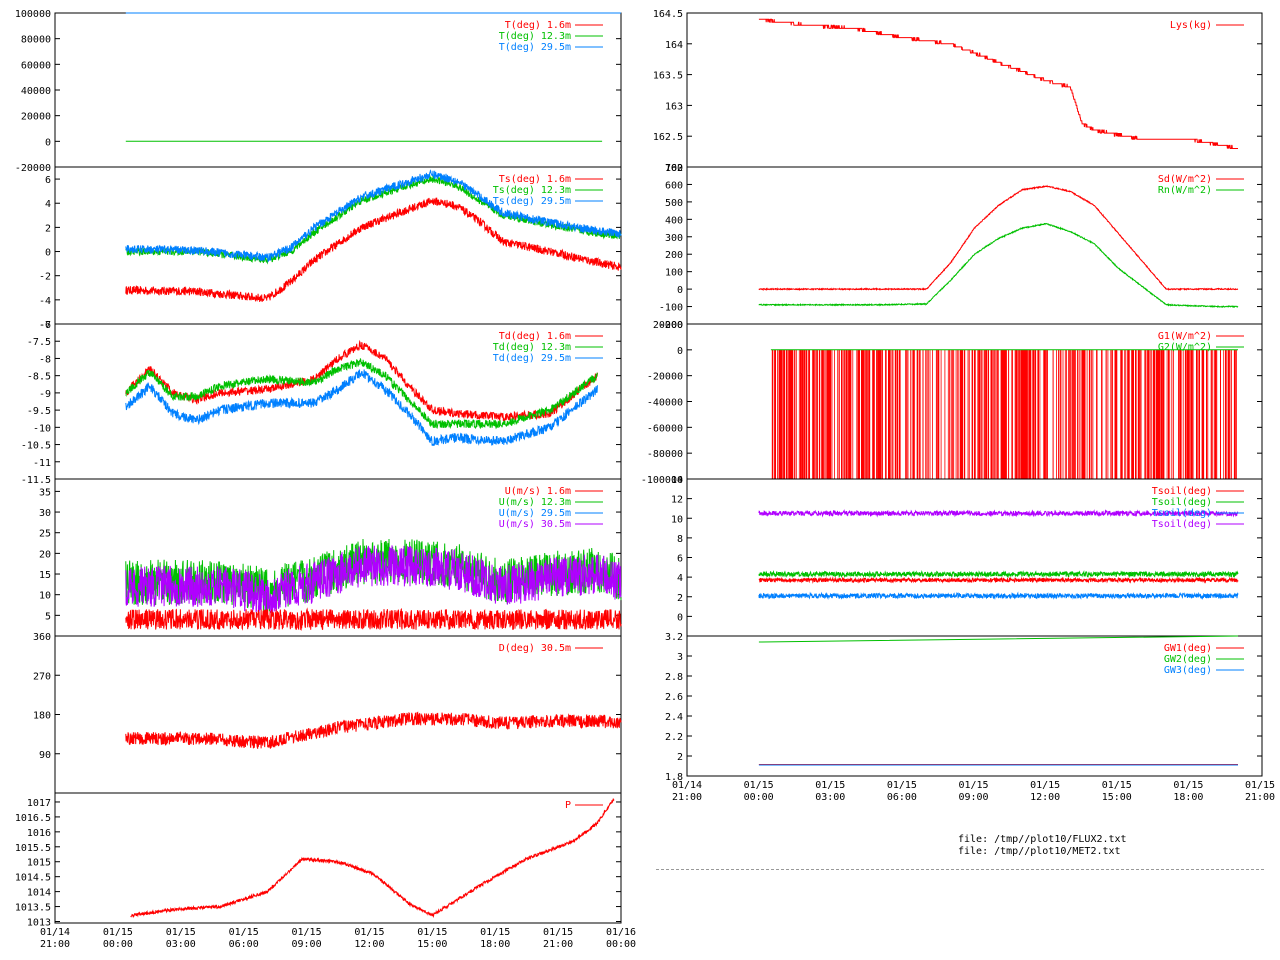 Image resolution: width=1280 pixels, height=960 pixels. I want to click on y-tick-label: 164, so click(674, 45).